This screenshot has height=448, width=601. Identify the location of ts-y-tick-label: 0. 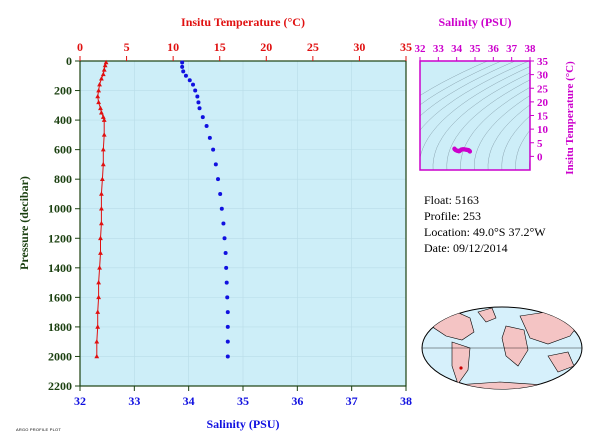
(540, 157).